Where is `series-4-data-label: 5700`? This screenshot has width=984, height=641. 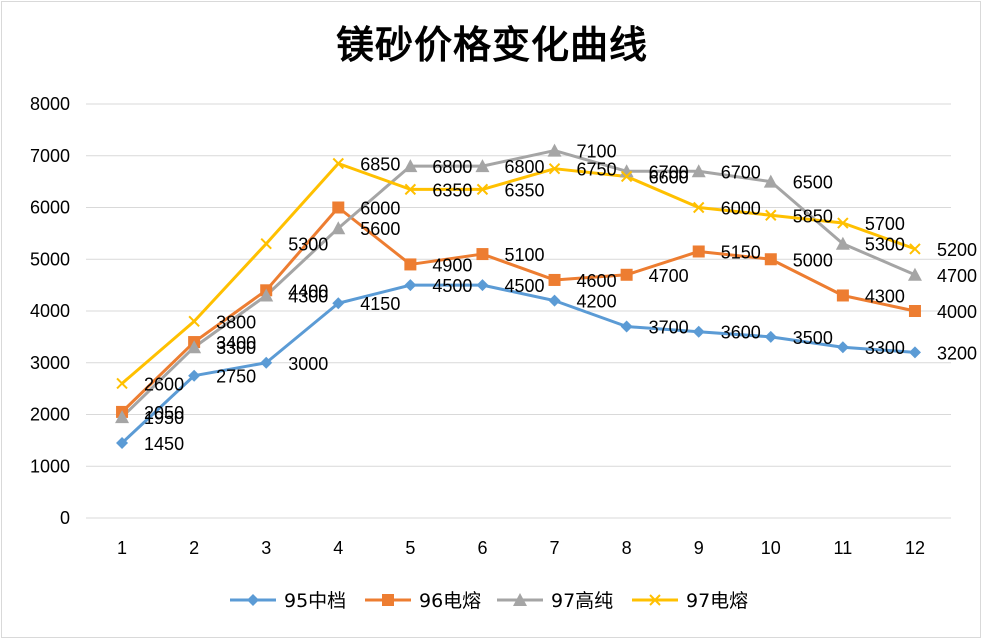
series-4-data-label: 5700 is located at coordinates (885, 224).